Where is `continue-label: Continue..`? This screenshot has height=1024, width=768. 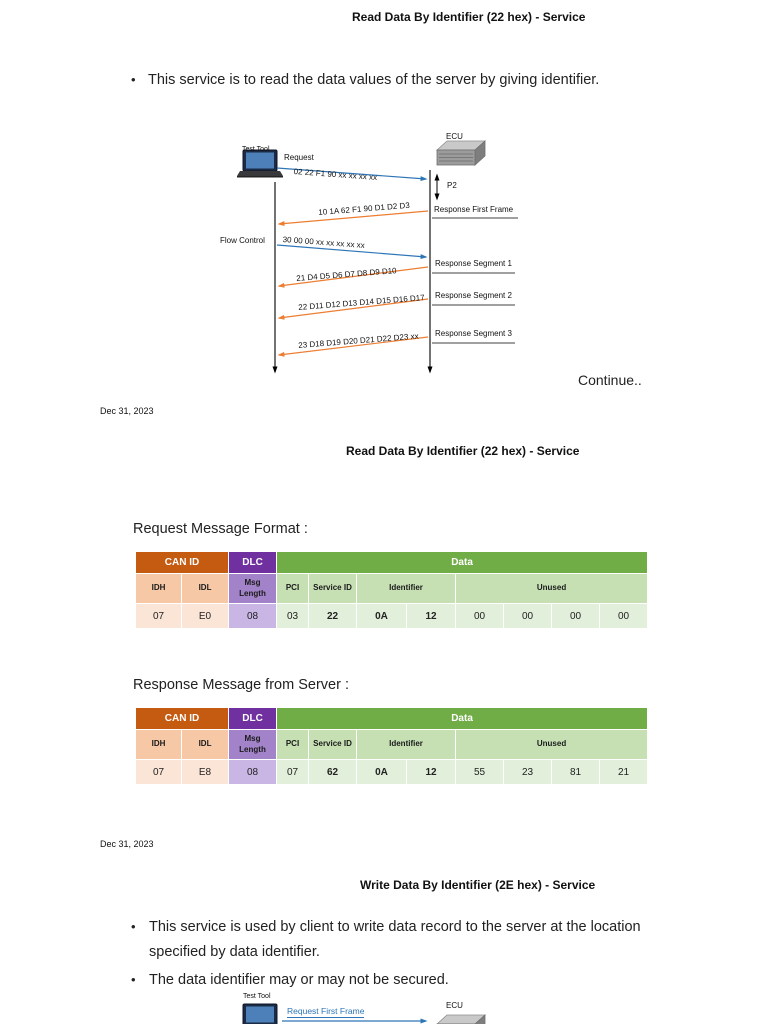
continue-label: Continue.. is located at coordinates (610, 380).